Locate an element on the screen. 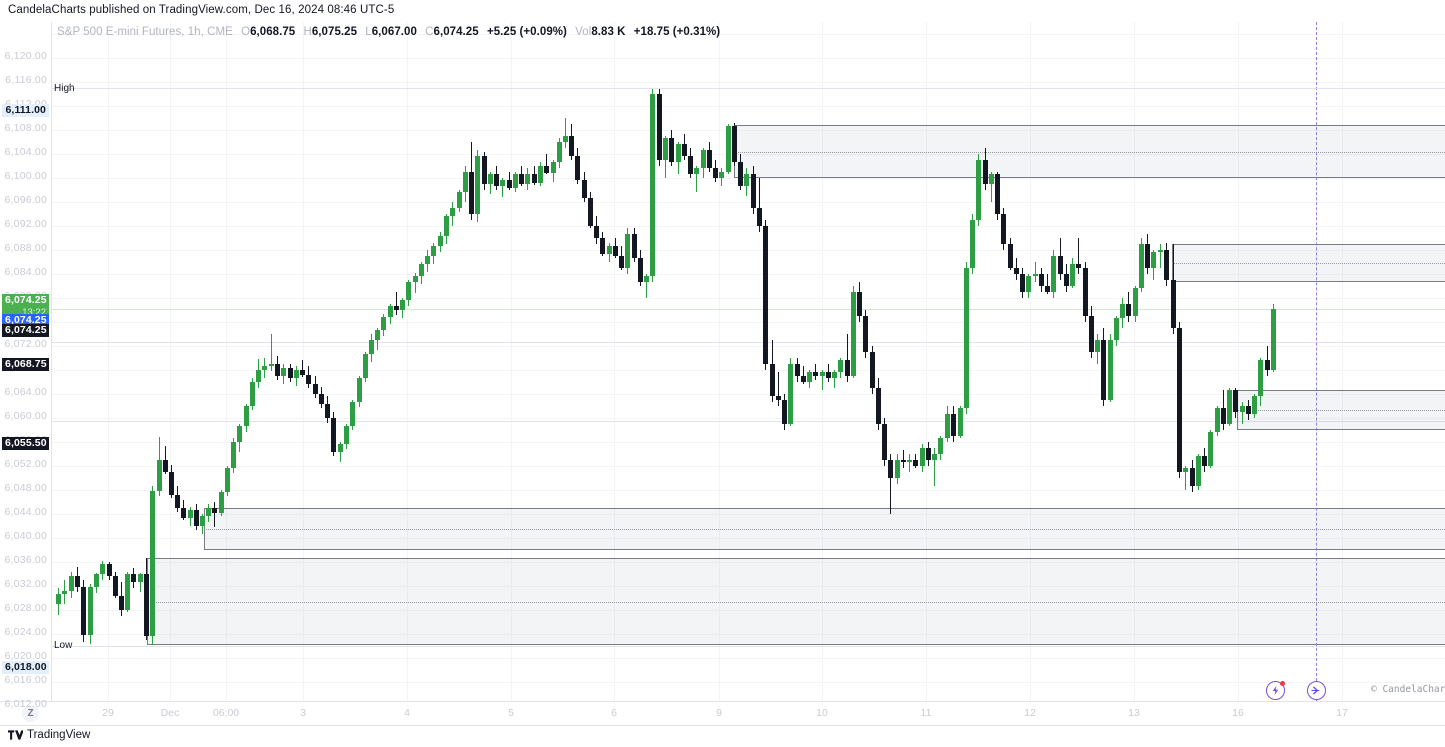 This screenshot has width=1445, height=747. price-tag-lvl2: 6,055.50 is located at coordinates (25, 443).